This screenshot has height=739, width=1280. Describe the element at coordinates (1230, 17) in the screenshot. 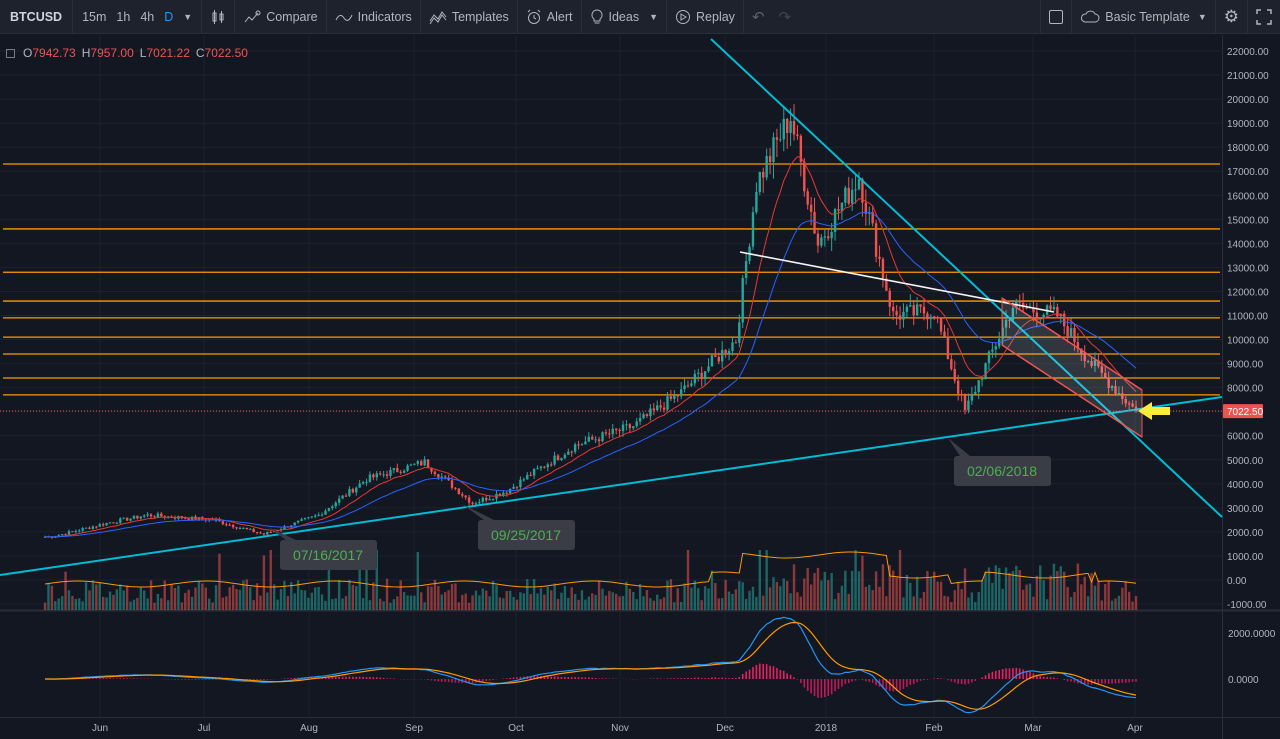

I see `settings-button: ⚙` at that location.